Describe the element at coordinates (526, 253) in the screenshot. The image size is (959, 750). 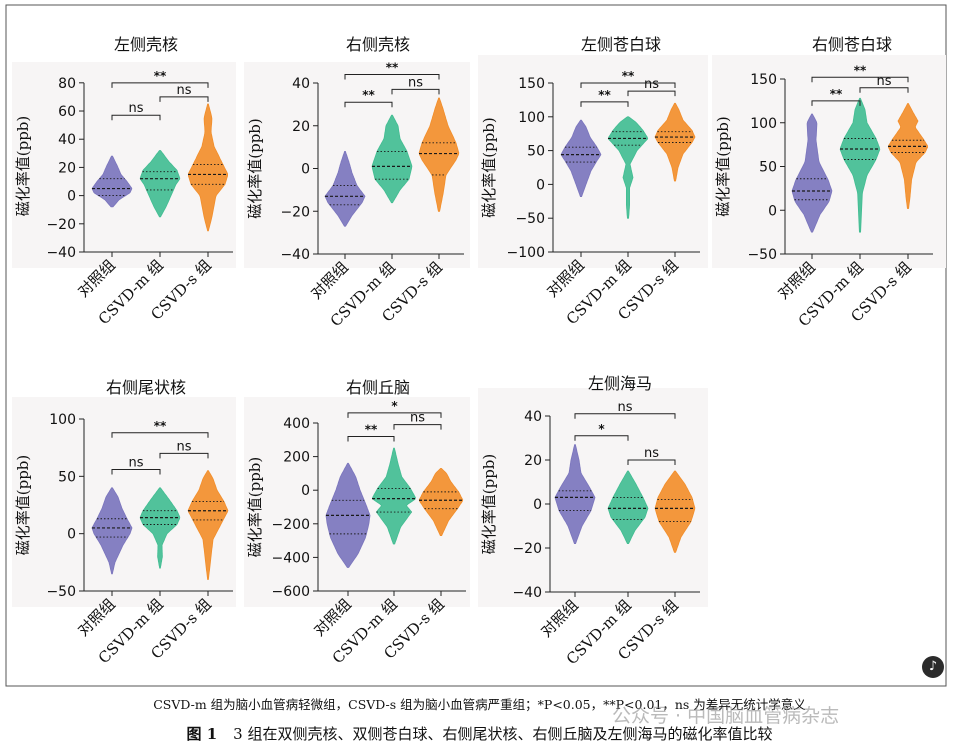
I see `y-tick-label: −100` at that location.